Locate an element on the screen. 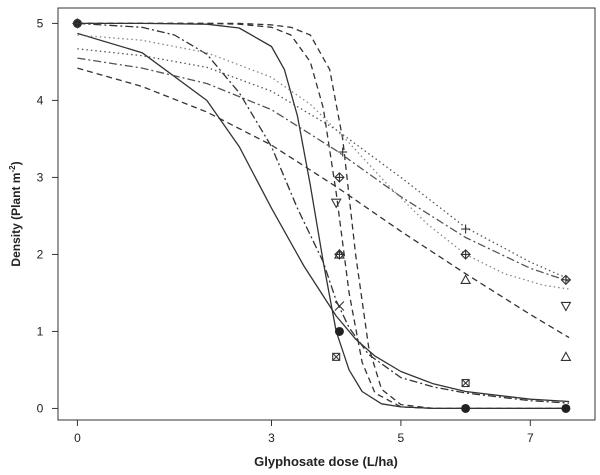 The height and width of the screenshot is (475, 600). y-axis: 0 1 2 3 4 5 is located at coordinates (47, 215).